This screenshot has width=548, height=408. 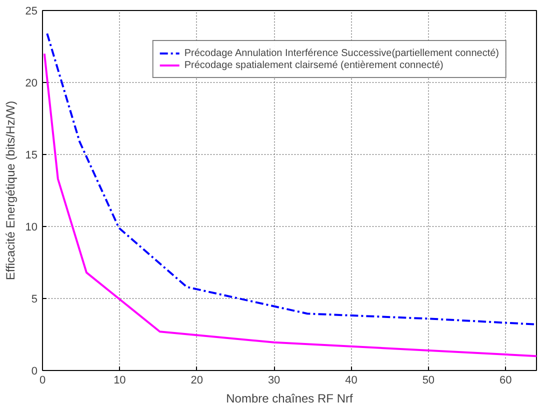 What do you see at coordinates (31, 84) in the screenshot?
I see `y-tick-label: 20` at bounding box center [31, 84].